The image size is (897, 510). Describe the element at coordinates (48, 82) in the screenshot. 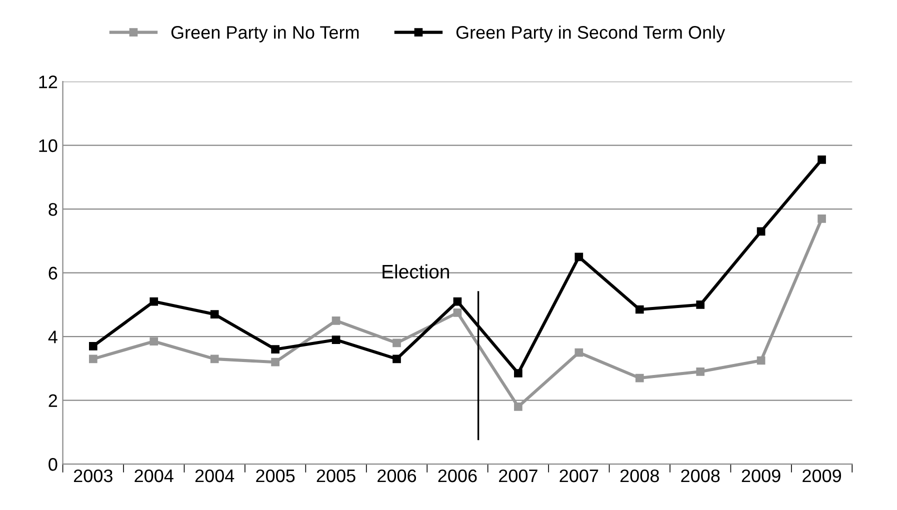

I see `y-tick-label: 12` at that location.